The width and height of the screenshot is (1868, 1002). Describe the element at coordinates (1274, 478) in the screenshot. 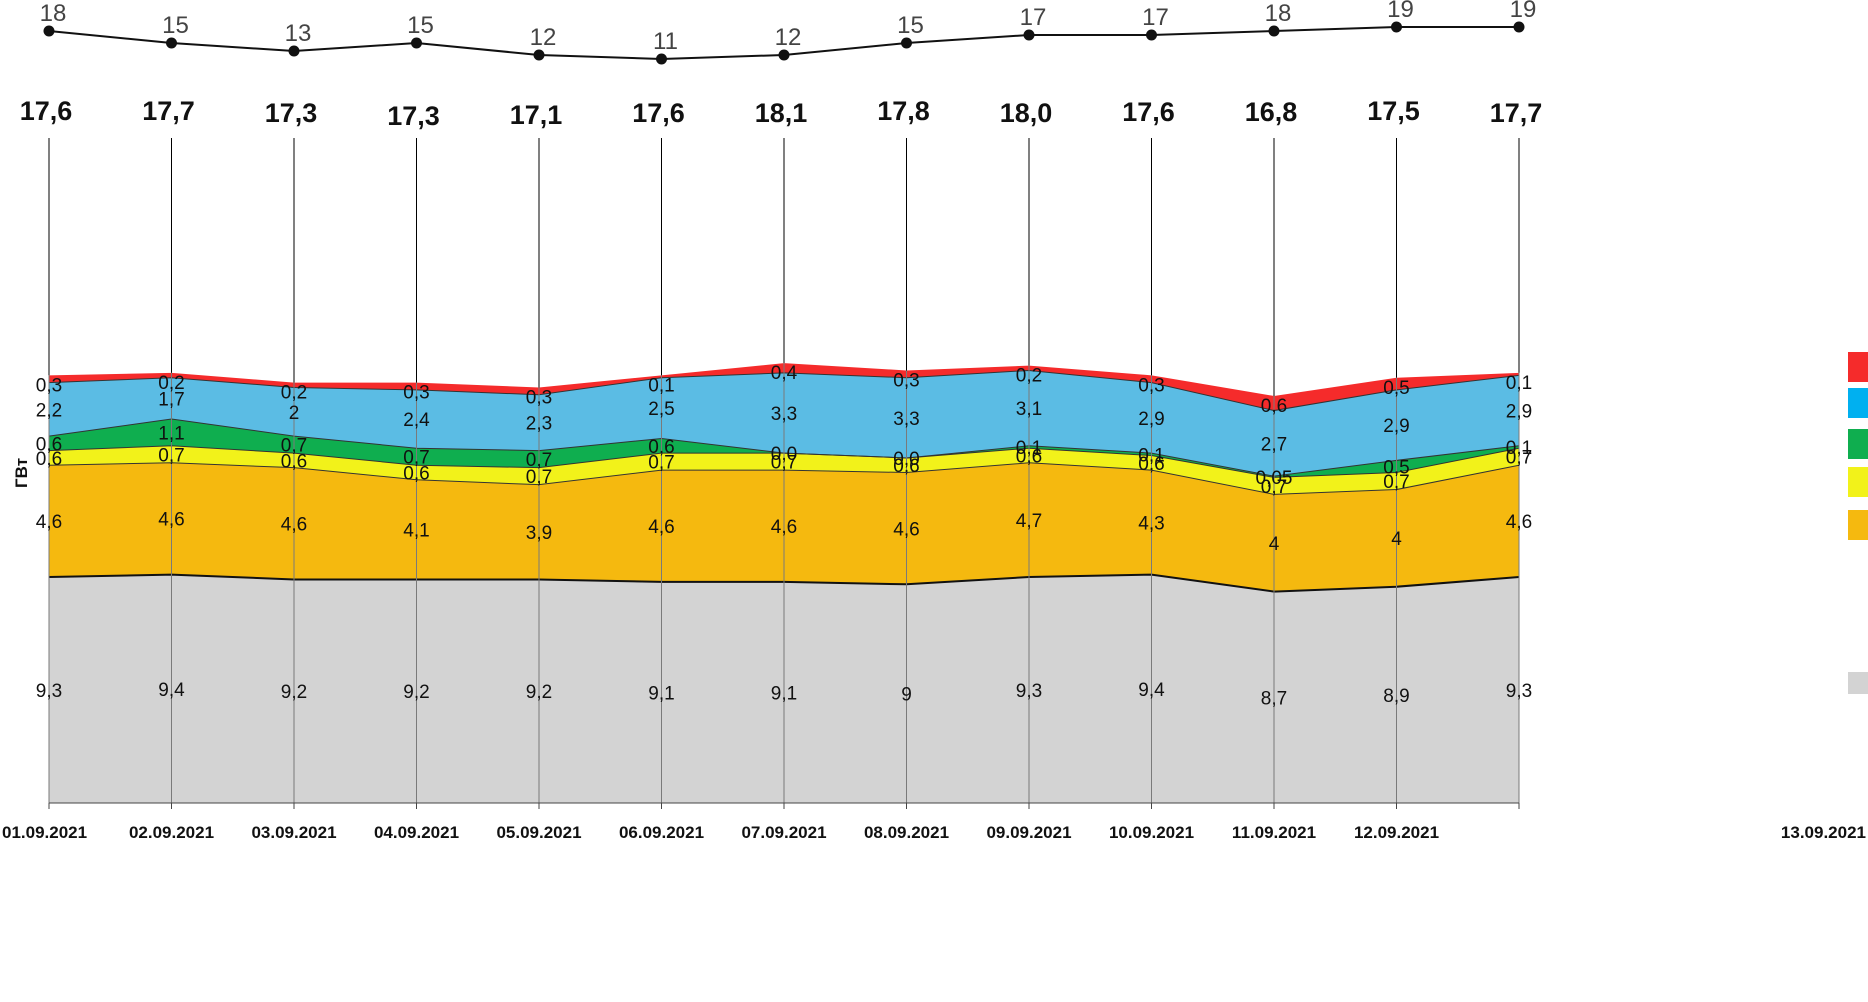

I see `segment-label: 0,05` at that location.